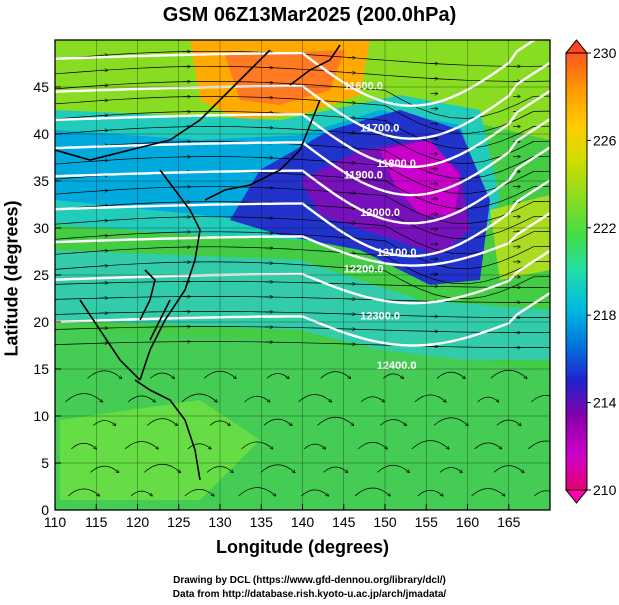  I want to click on y-axis-label: Latitude (degrees), so click(11, 278).